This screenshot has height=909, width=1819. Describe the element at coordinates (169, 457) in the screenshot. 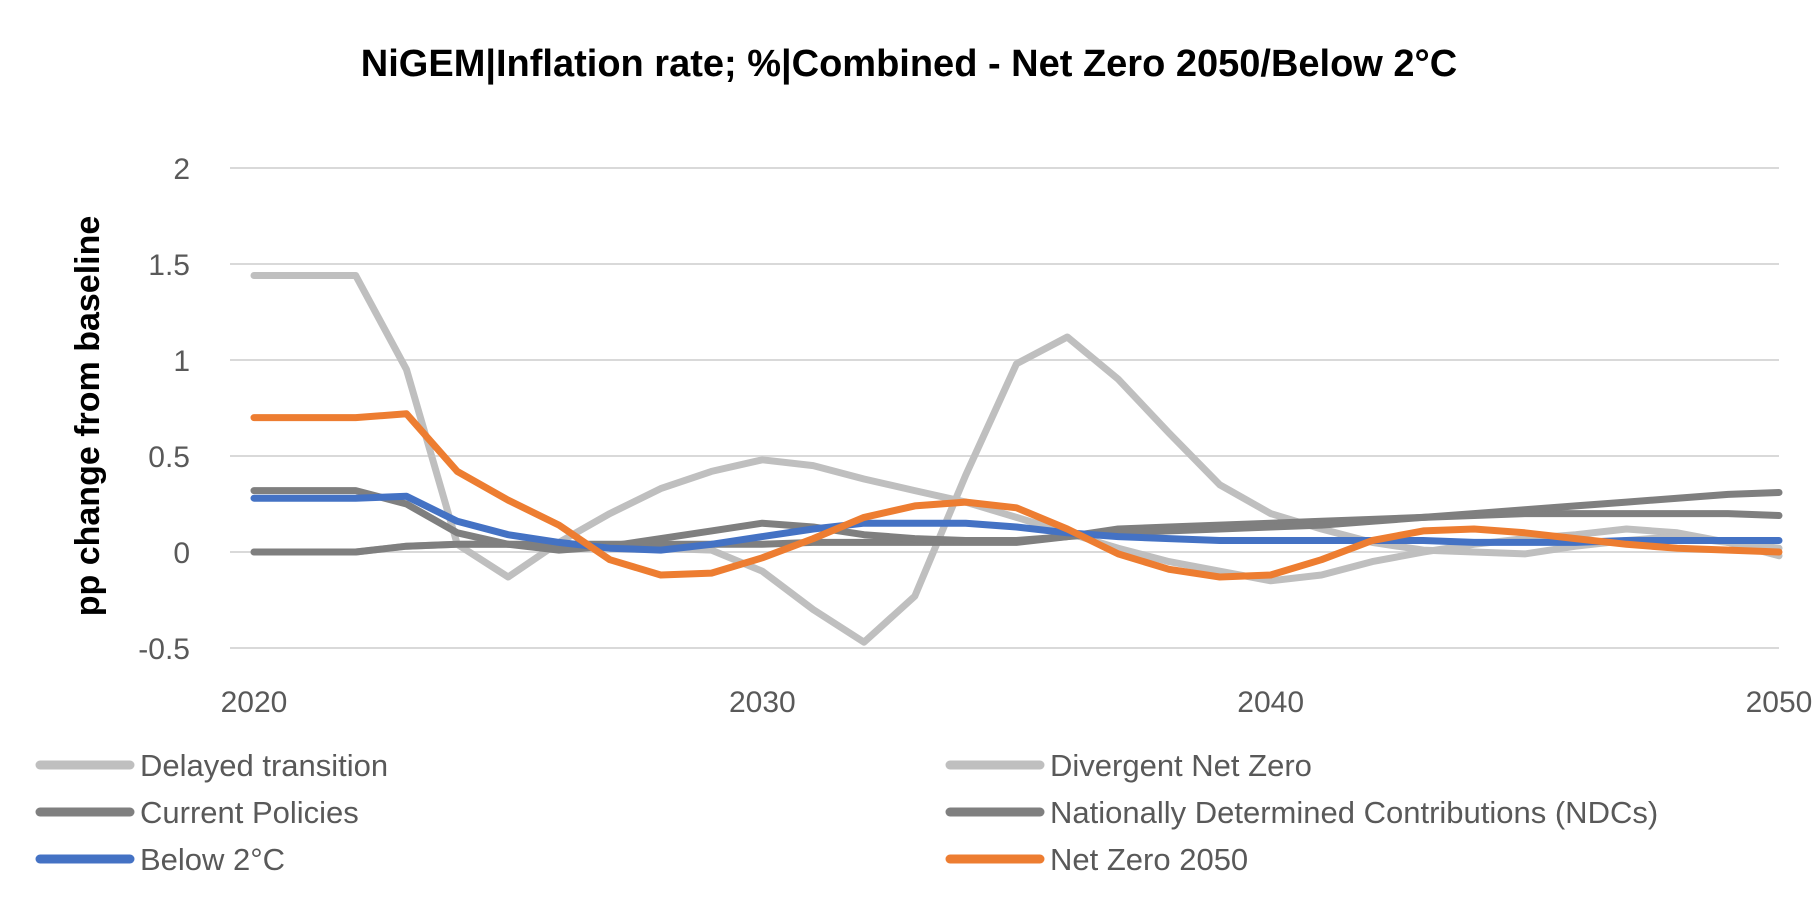

I see `y-tick-label: 0.5` at that location.